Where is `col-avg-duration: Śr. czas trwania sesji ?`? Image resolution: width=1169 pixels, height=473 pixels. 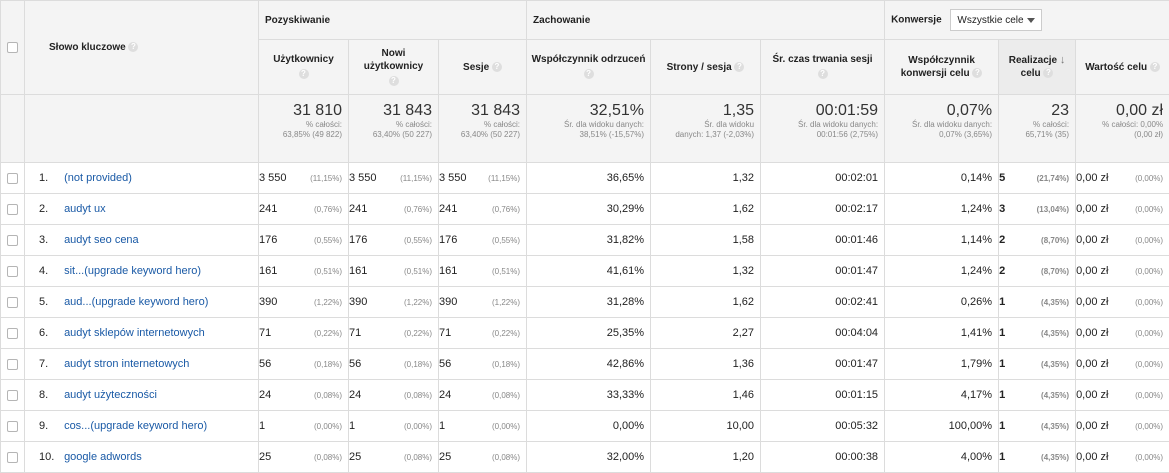
col-avg-duration: Śr. czas trwania sesji ? is located at coordinates (823, 67).